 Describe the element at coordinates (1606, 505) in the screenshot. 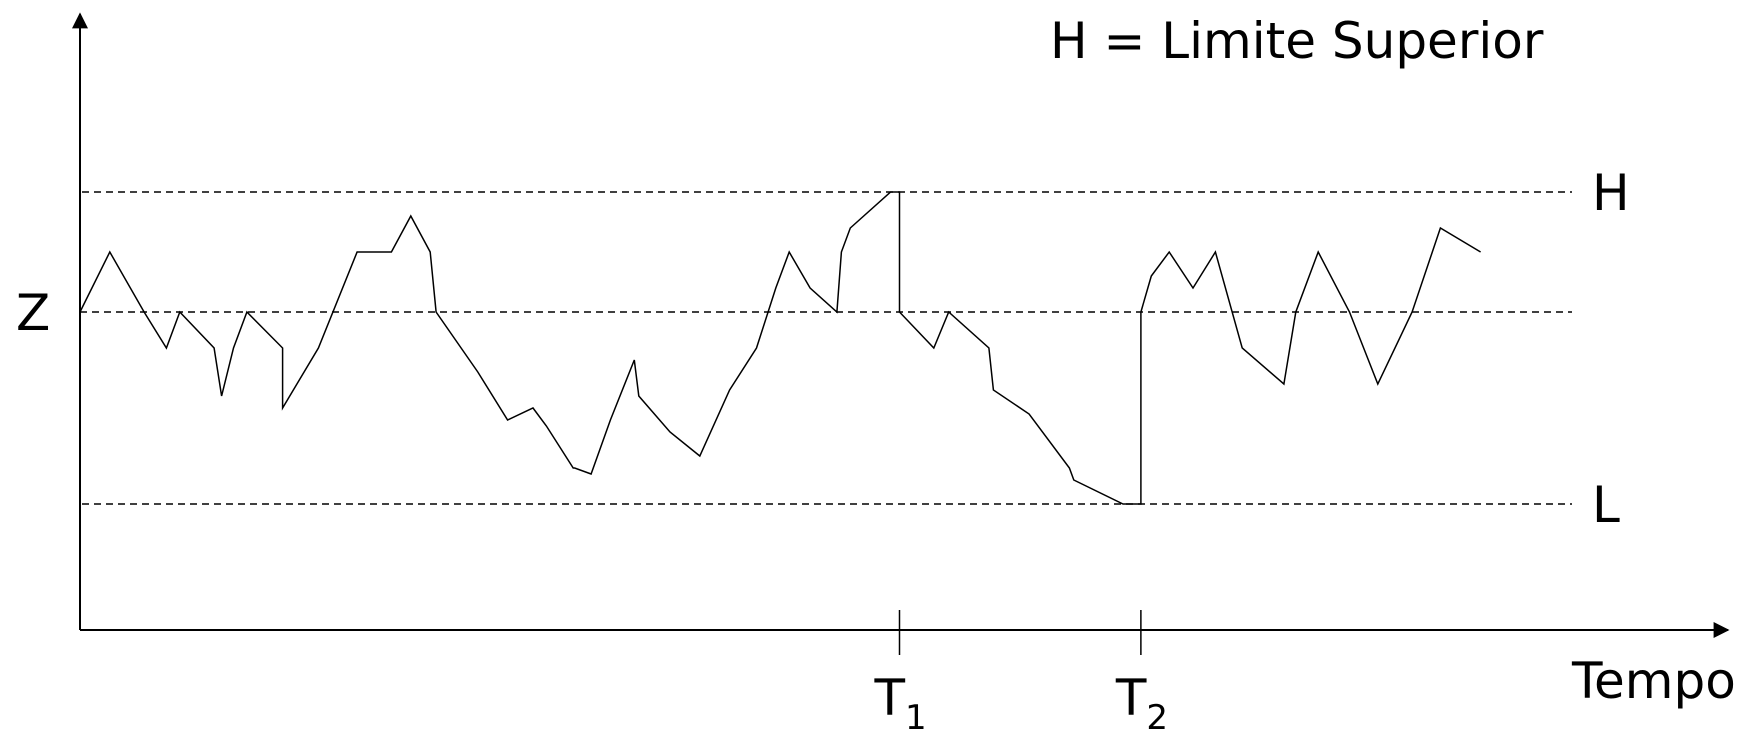

I see `level-label-l: L` at that location.